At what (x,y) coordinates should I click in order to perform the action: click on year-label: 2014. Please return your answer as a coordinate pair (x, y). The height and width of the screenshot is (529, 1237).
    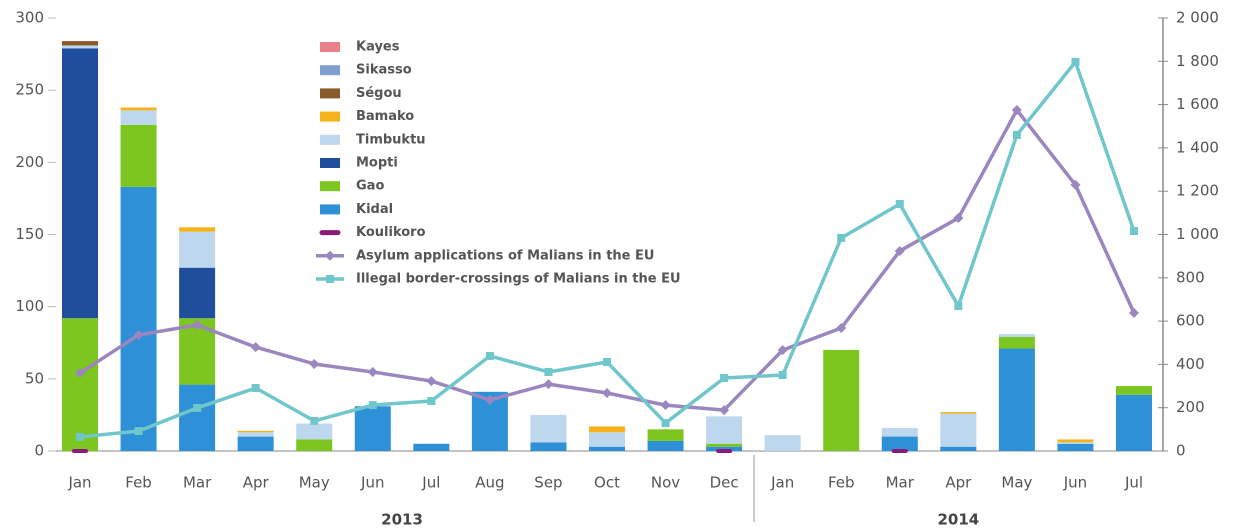
    Looking at the image, I should click on (958, 520).